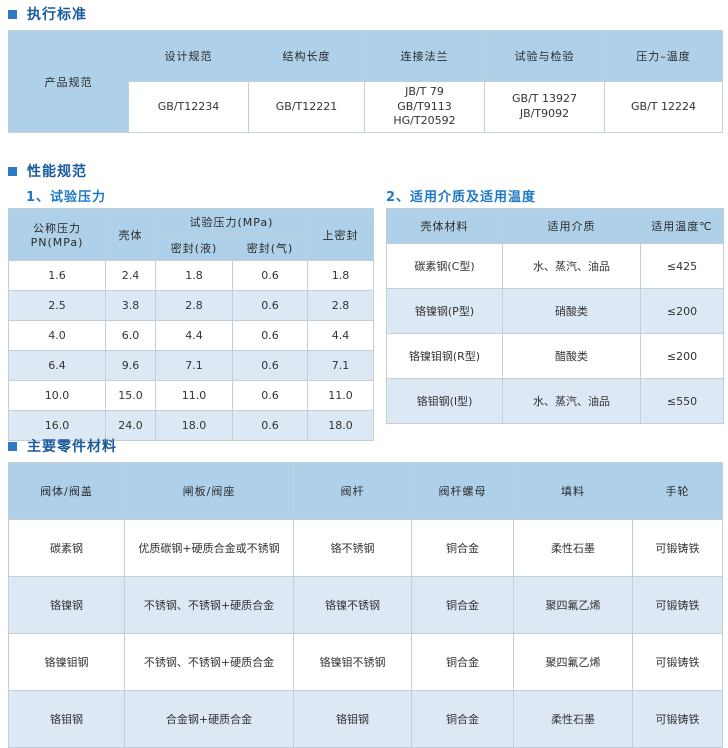 The width and height of the screenshot is (728, 748). Describe the element at coordinates (191, 305) in the screenshot. I see `table-row: 2.5 3.8 2.8 0.6 2.8` at that location.